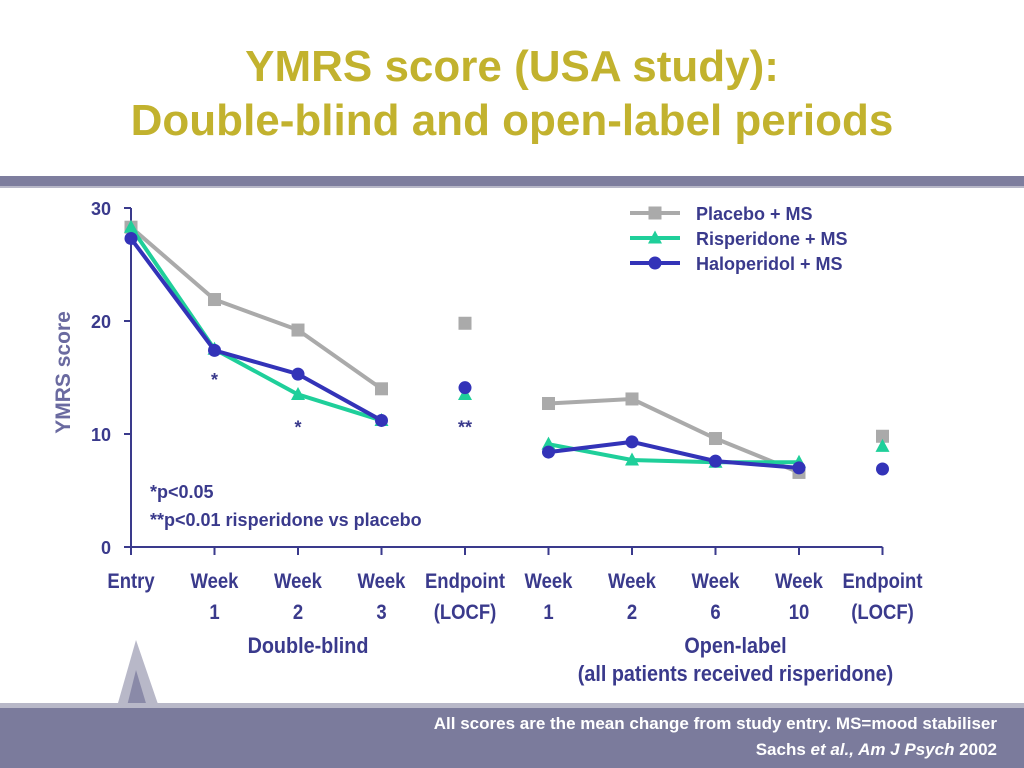 This screenshot has height=768, width=1024. I want to click on legend-label: Haloperidol + MS, so click(769, 264).